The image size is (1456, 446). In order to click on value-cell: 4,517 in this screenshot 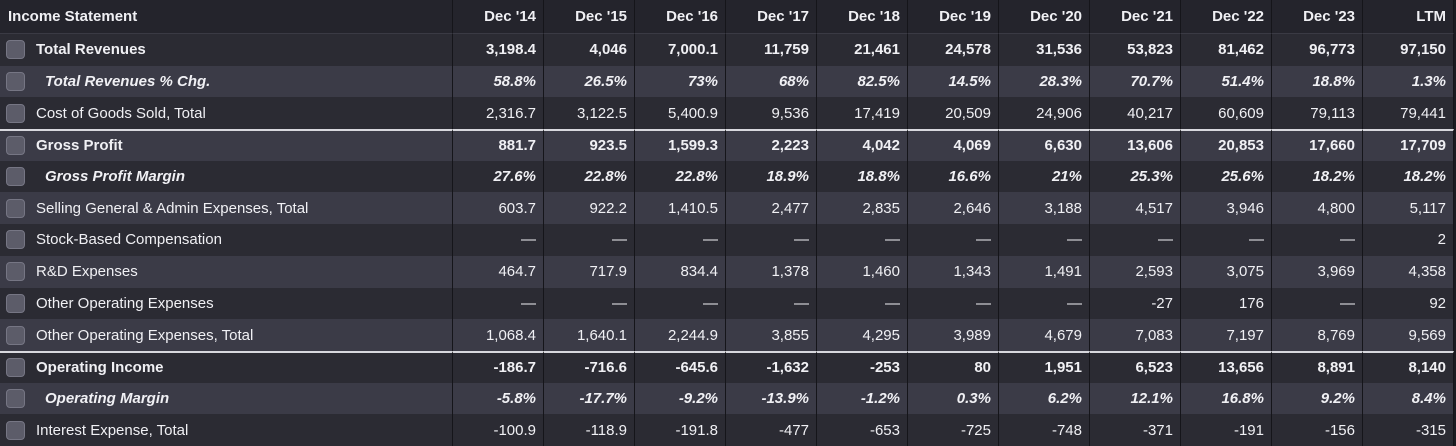, I will do `click(1135, 208)`.